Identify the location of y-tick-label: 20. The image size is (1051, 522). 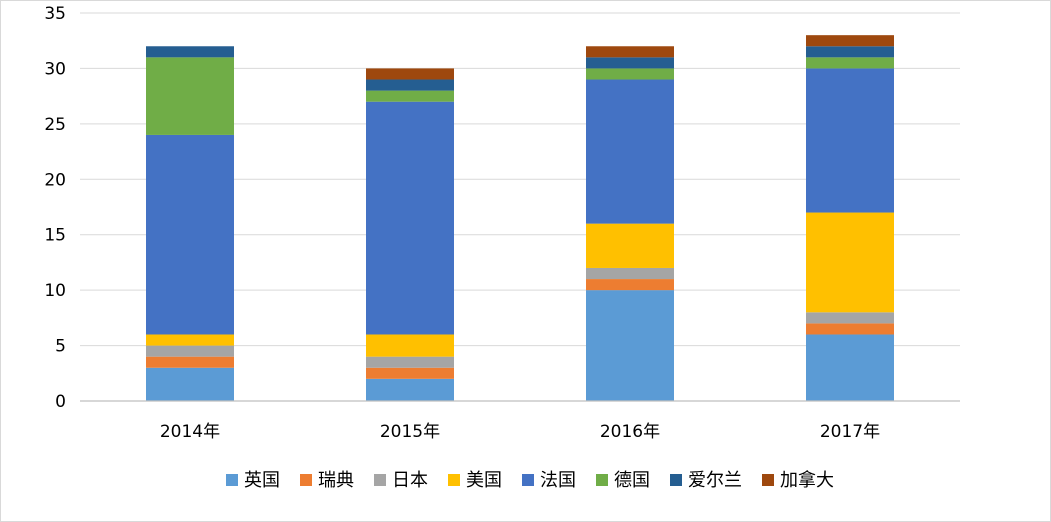
(55, 180).